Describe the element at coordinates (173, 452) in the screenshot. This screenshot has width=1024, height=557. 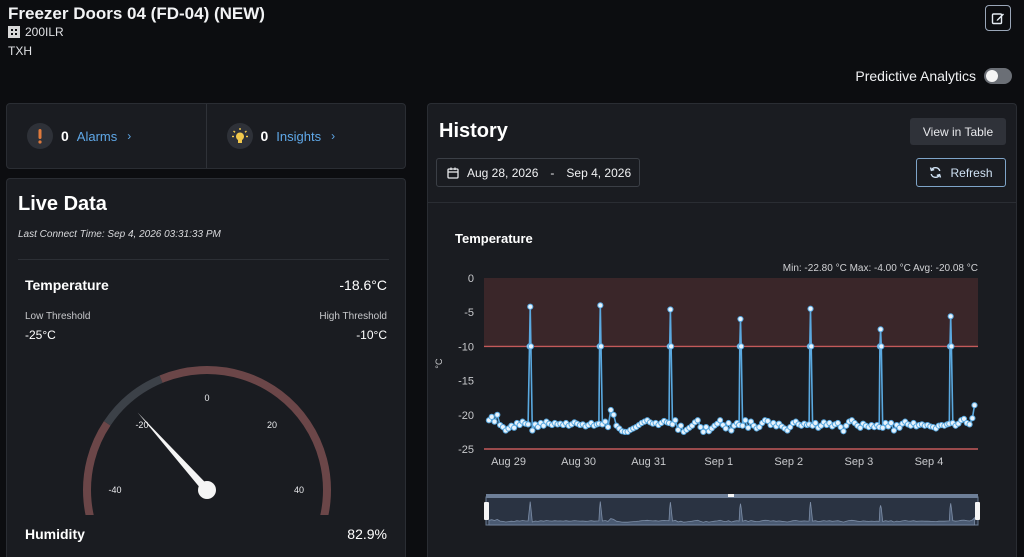
I see `gauge-needle` at that location.